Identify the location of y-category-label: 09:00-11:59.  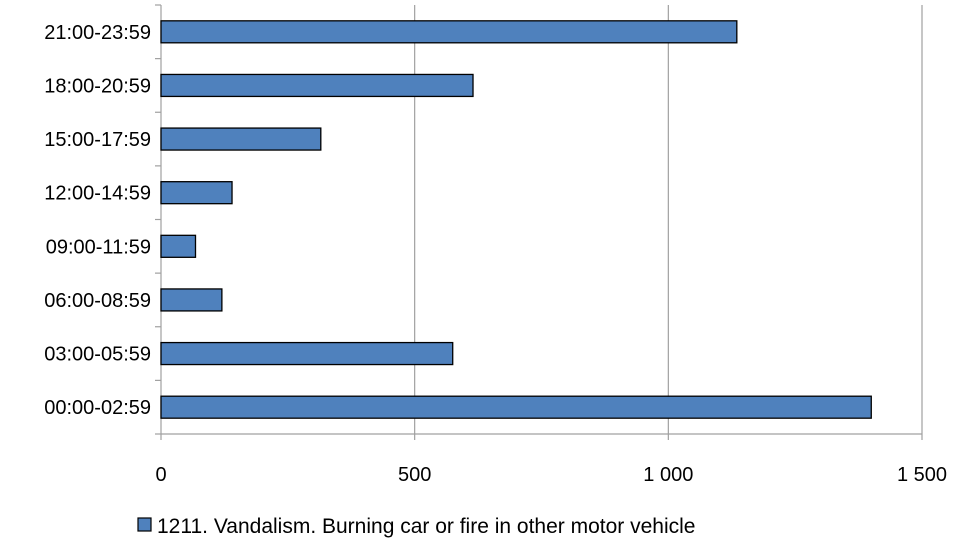
(98, 247).